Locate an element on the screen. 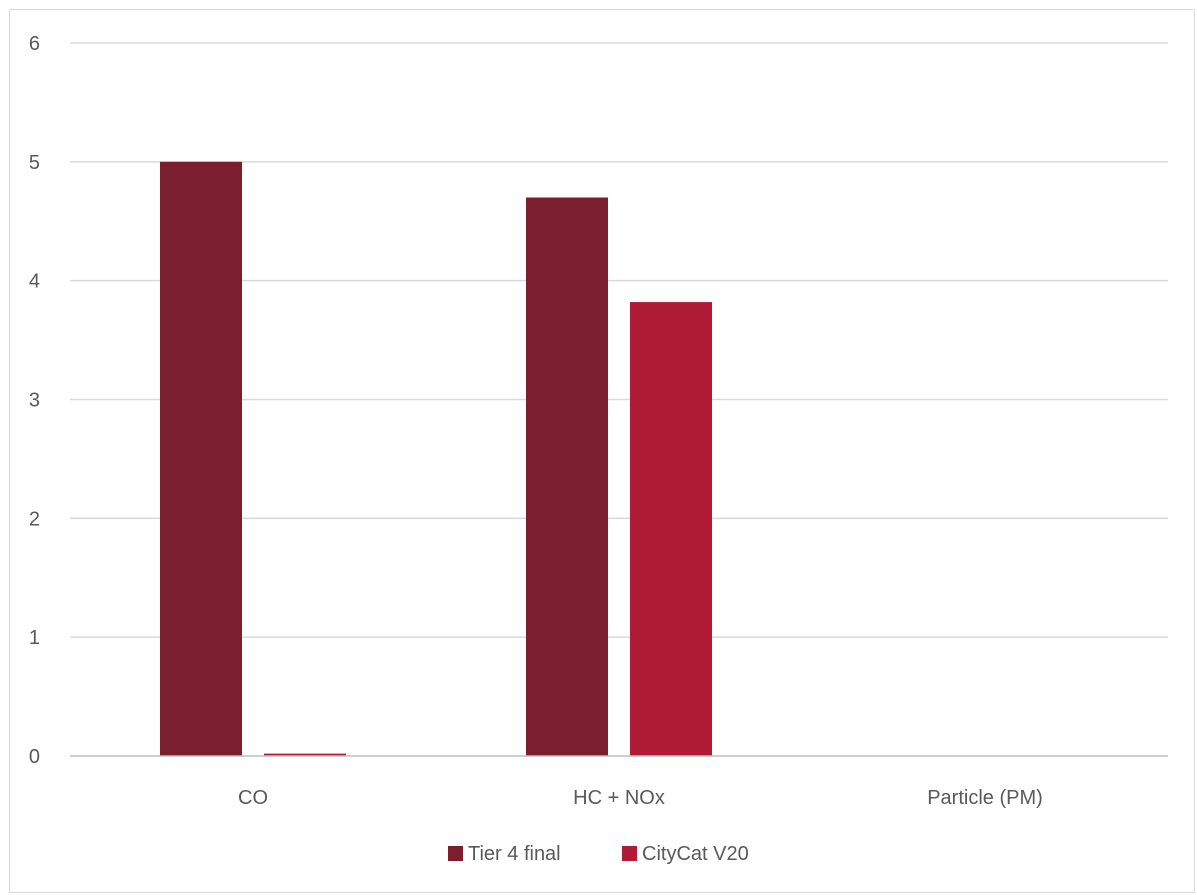  y-tick-label: 1 is located at coordinates (34, 638).